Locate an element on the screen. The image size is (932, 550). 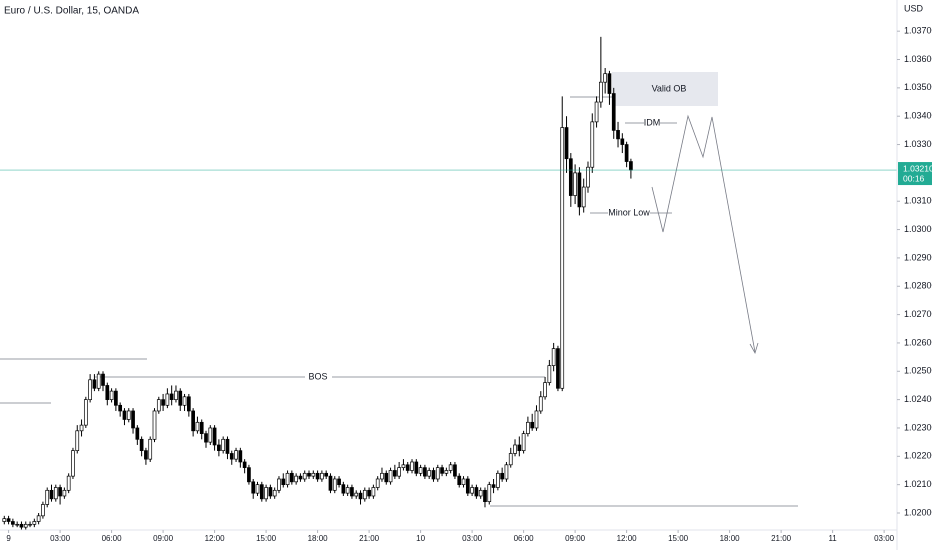
current-price-tag is located at coordinates (915, 174).